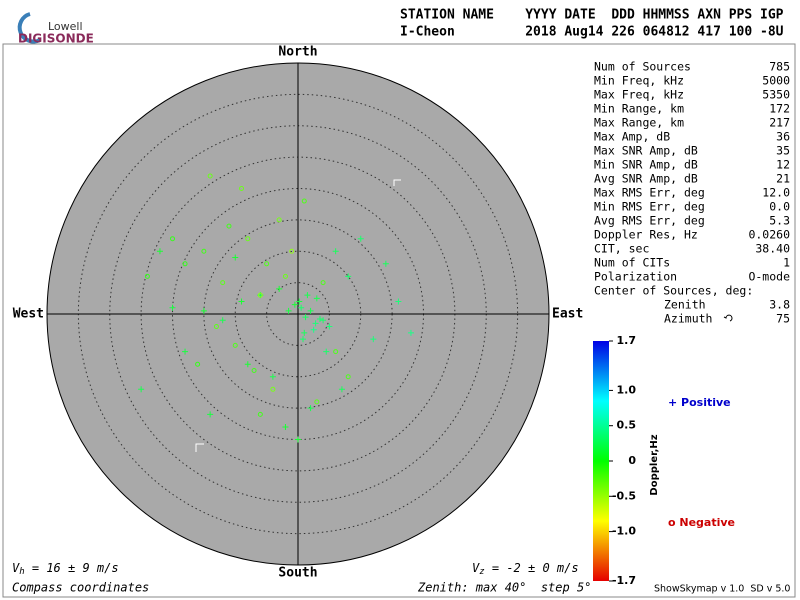 Image resolution: width=800 pixels, height=600 pixels. I want to click on stat-value: 12, so click(783, 165).